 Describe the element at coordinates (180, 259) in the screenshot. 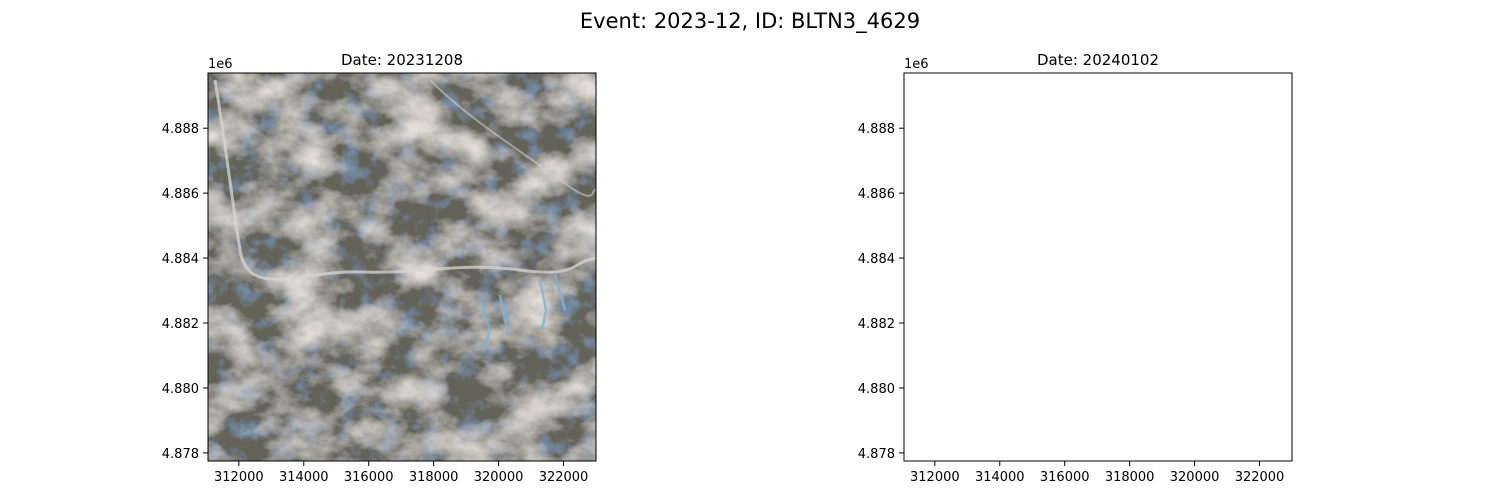

I see `panel-left-y-tick-label: 4.884` at that location.